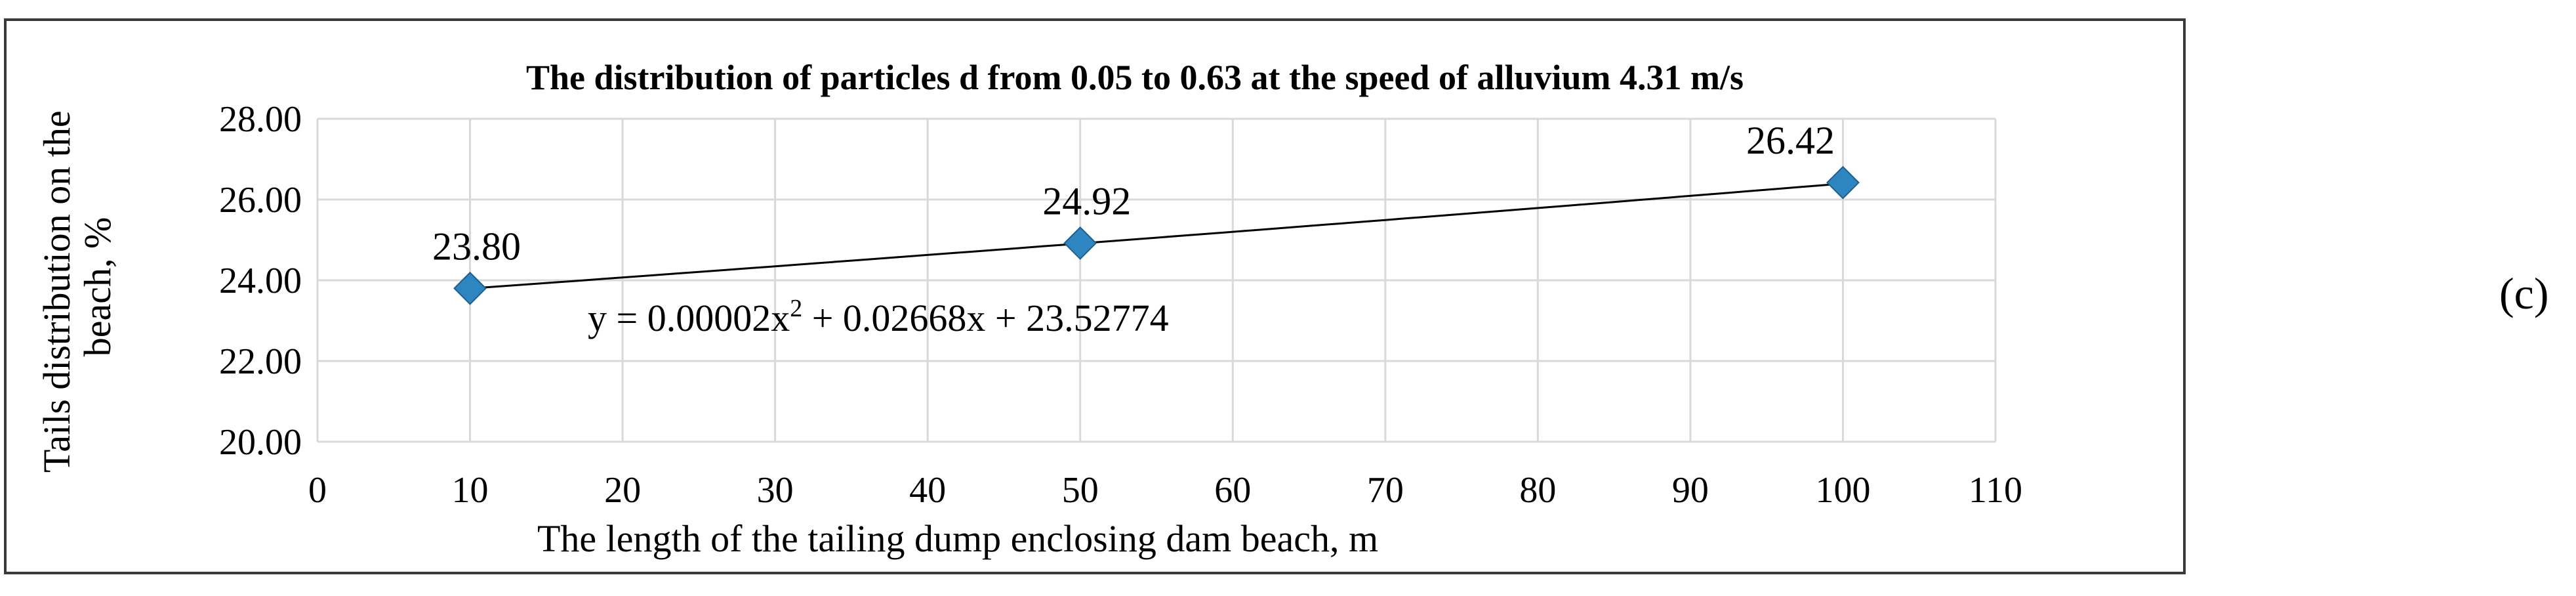 This screenshot has height=596, width=2576. What do you see at coordinates (1232, 490) in the screenshot?
I see `x-tick-label-6: 60` at bounding box center [1232, 490].